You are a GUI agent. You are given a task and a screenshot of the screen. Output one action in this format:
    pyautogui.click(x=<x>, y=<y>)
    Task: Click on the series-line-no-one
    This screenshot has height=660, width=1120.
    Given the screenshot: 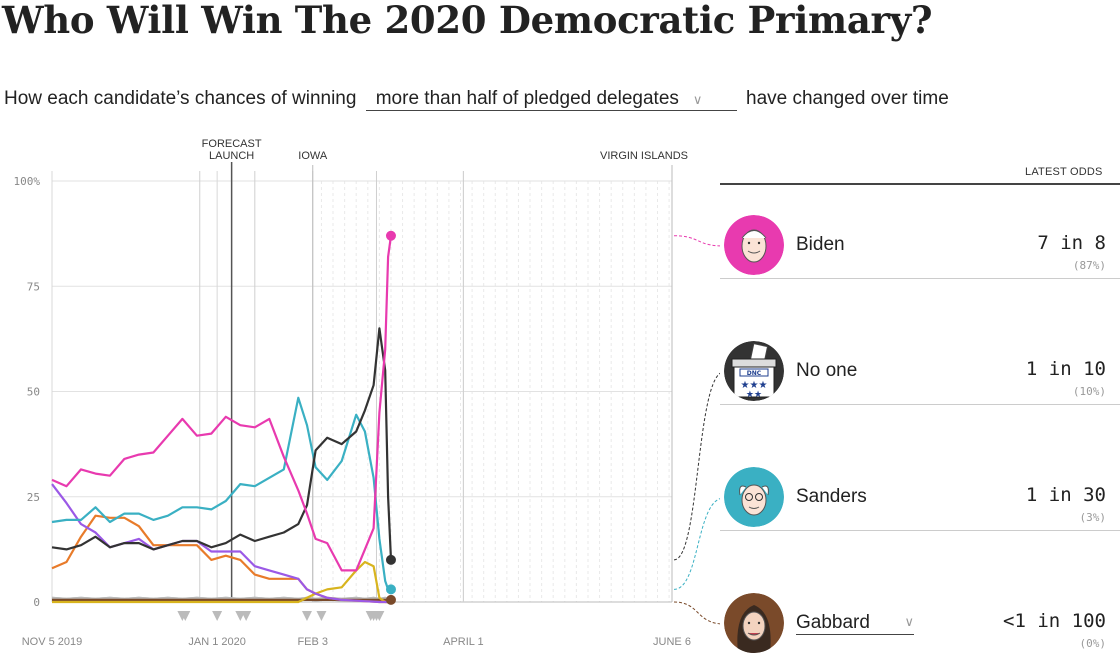 What is the action you would take?
    pyautogui.click(x=222, y=443)
    